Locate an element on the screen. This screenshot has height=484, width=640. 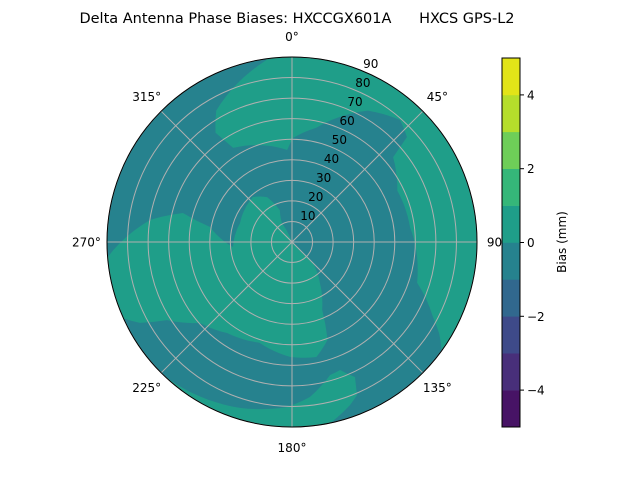
radial-tick-label: 20 is located at coordinates (315, 197).